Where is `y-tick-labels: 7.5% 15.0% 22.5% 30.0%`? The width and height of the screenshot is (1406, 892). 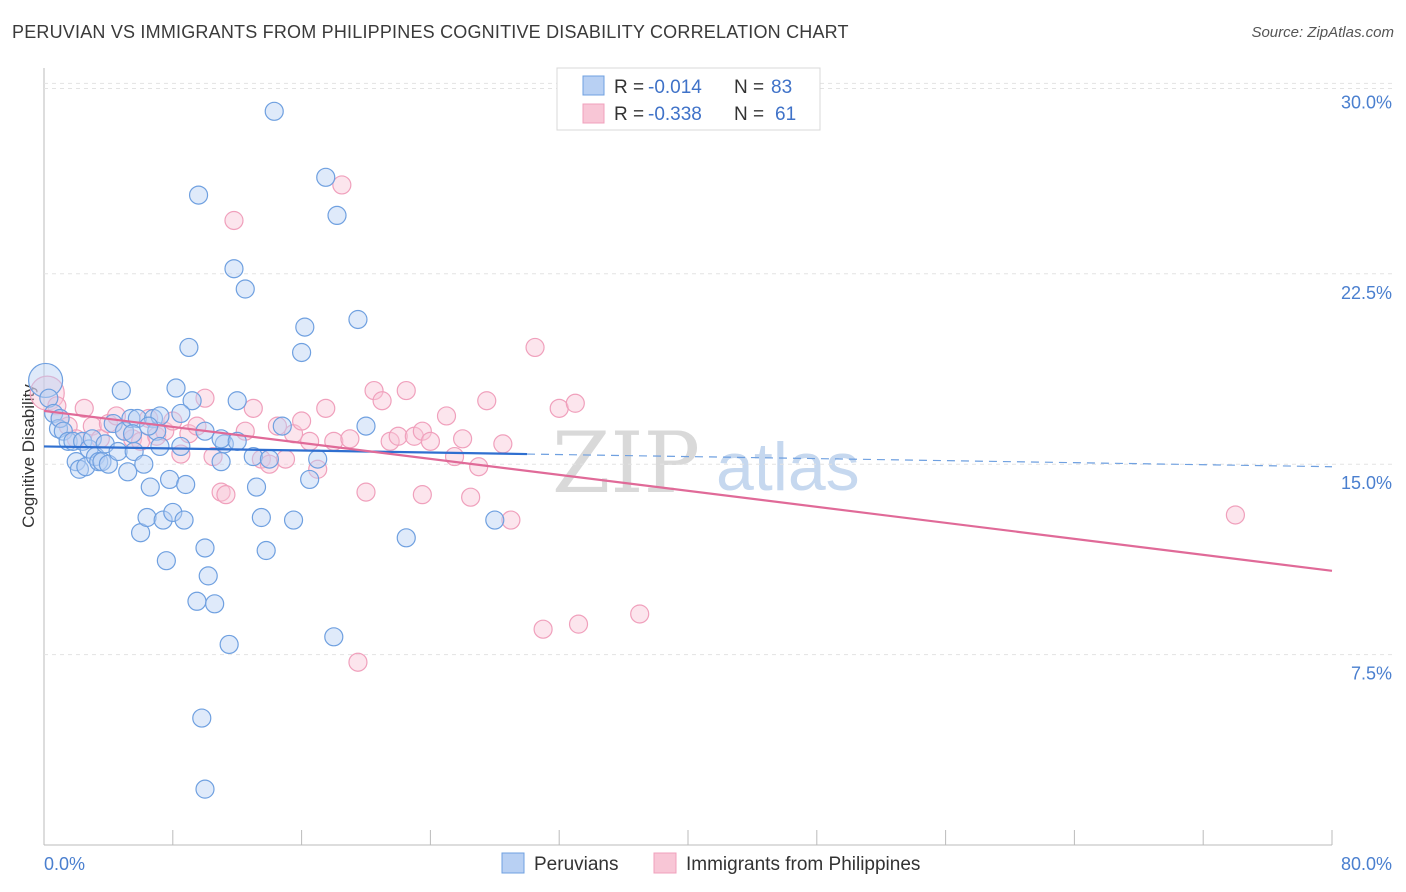 y-tick-labels: 7.5% 15.0% 22.5% 30.0% is located at coordinates (1366, 387).